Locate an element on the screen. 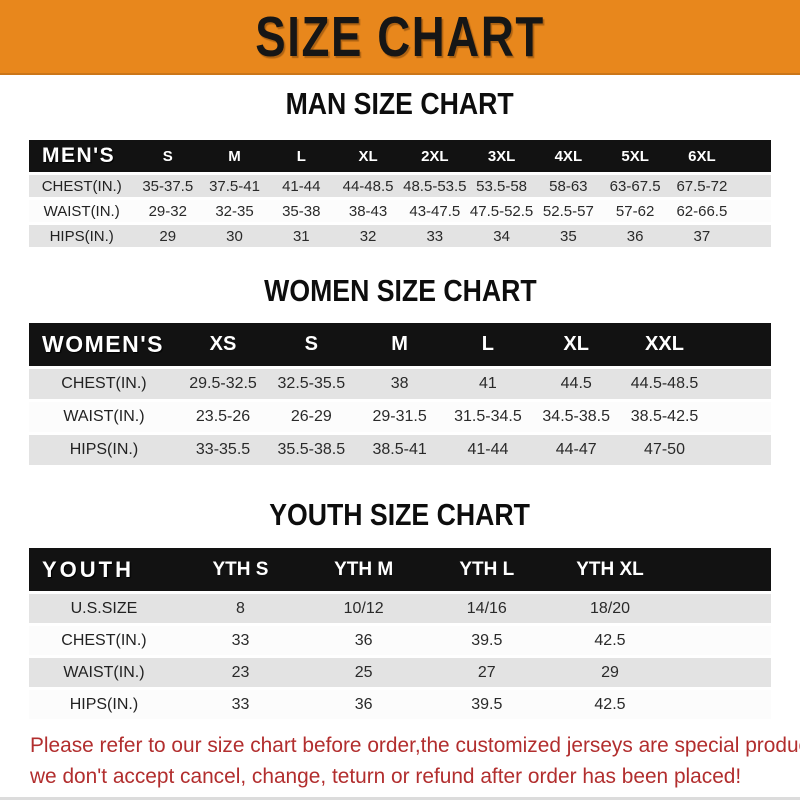 The height and width of the screenshot is (800, 800). size-column-header: YTH L is located at coordinates (487, 569).